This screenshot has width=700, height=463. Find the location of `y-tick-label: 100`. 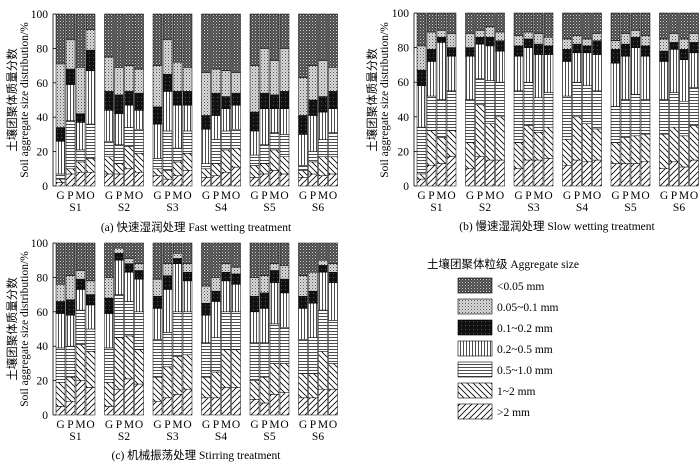

y-tick-label: 100 is located at coordinates (40, 15).